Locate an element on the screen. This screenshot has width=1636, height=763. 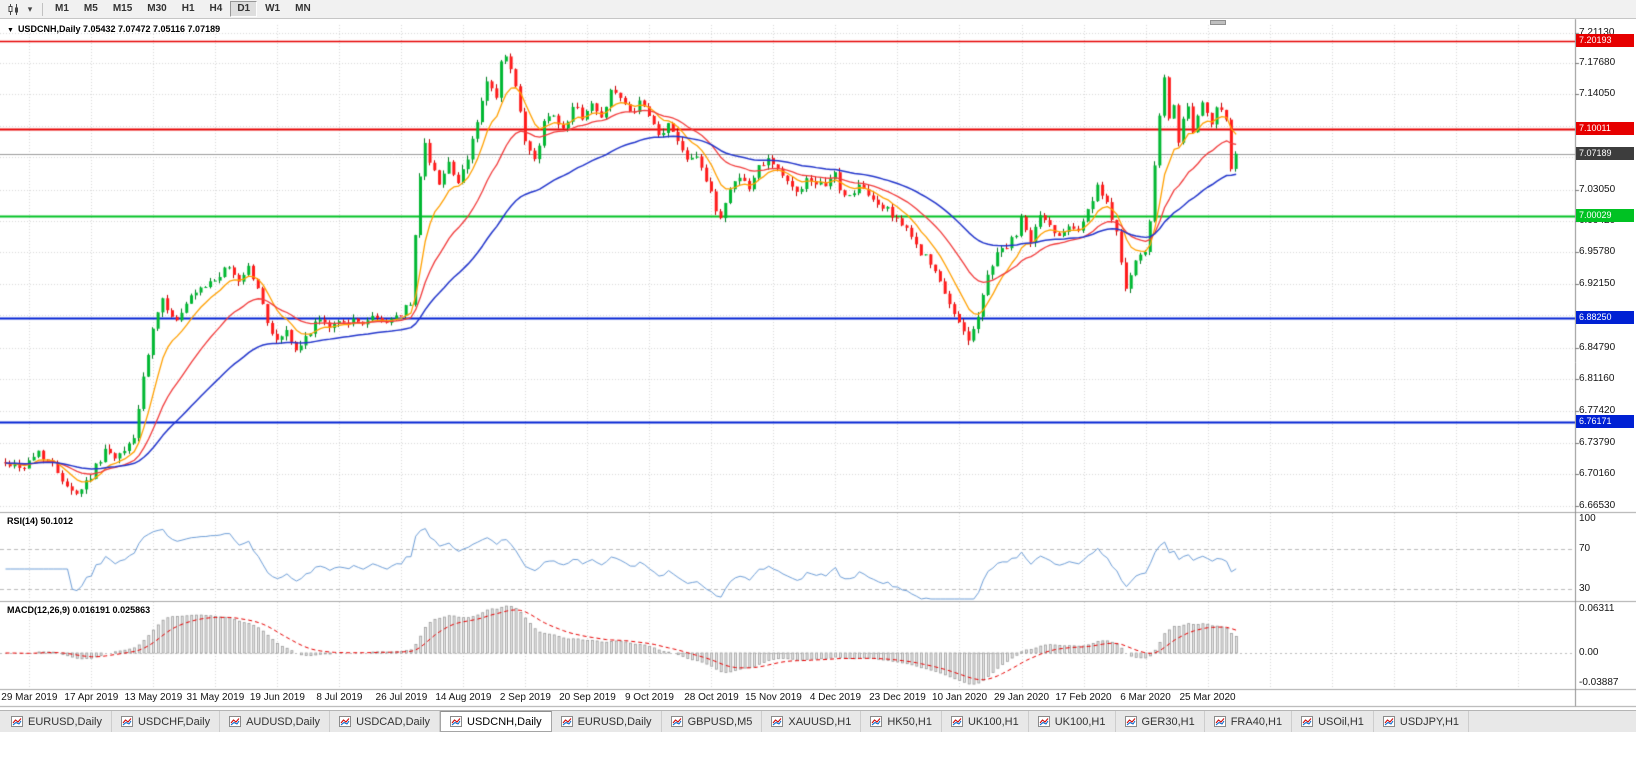
tab-usoil-h1: USOil,H1 is located at coordinates (1333, 721).